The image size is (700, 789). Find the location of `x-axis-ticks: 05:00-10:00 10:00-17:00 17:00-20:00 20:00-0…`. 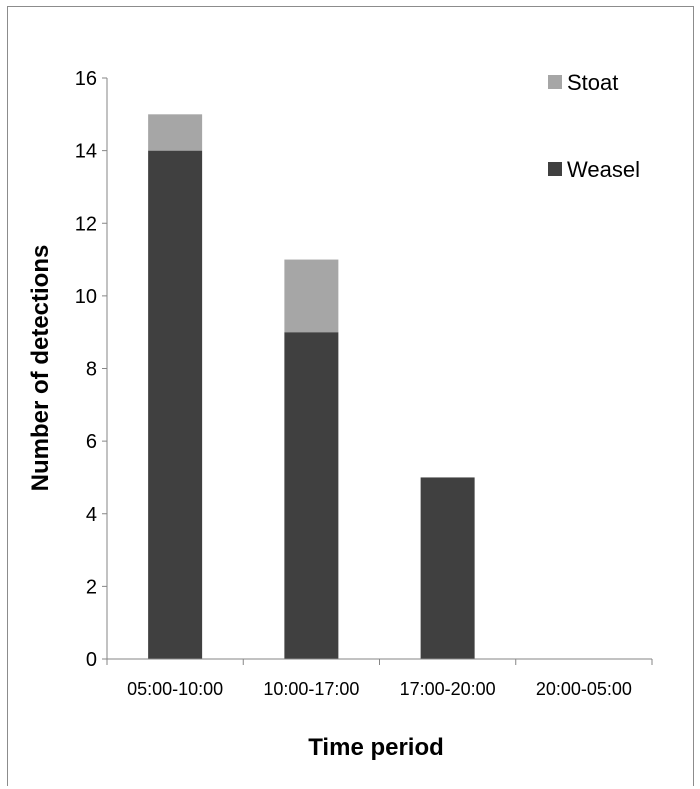

x-axis-ticks: 05:00-10:00 10:00-17:00 17:00-20:00 20:00-0… is located at coordinates (379, 679).